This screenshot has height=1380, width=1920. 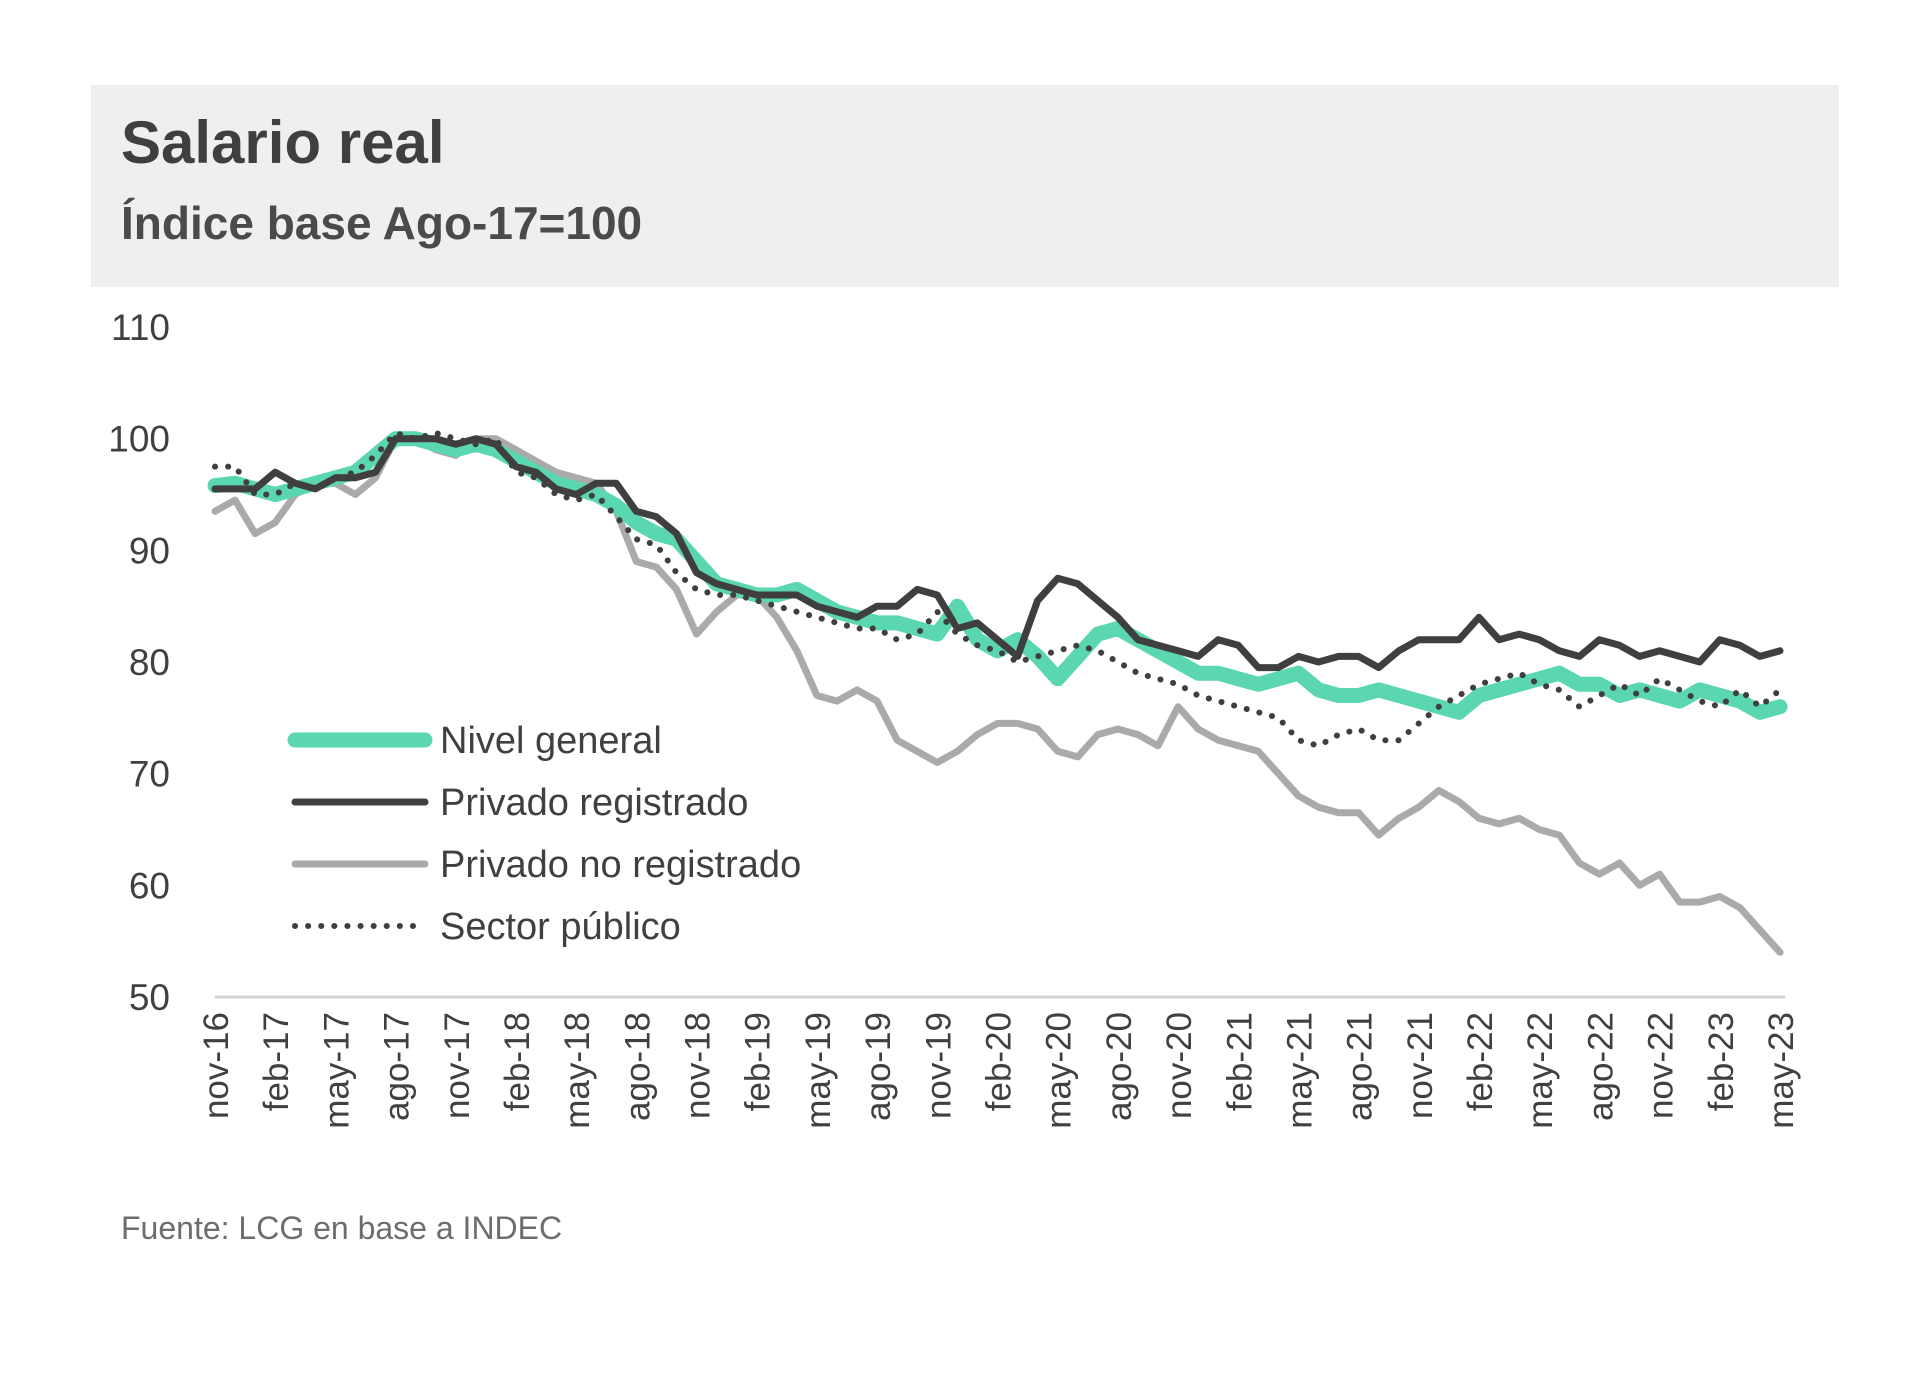 What do you see at coordinates (457, 1065) in the screenshot?
I see `x-tick-label: nov-17` at bounding box center [457, 1065].